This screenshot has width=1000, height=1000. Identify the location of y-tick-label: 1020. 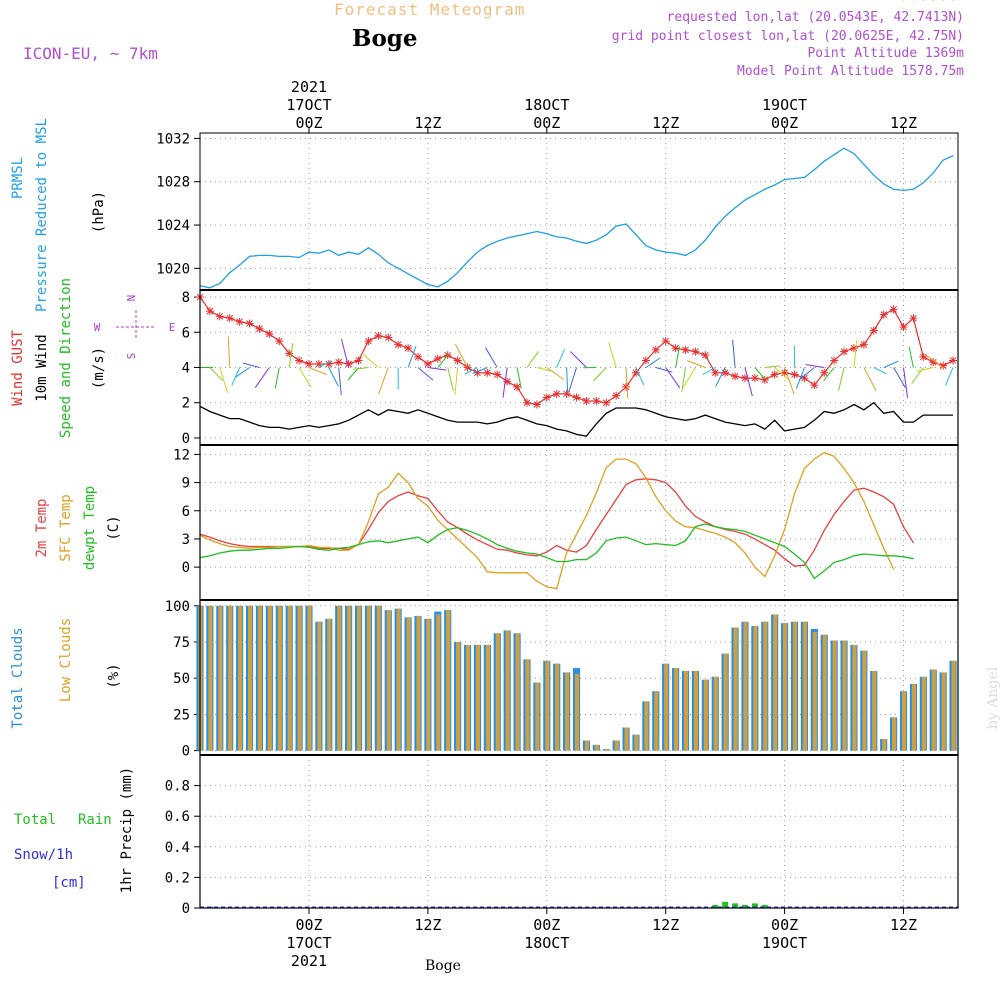
(173, 269).